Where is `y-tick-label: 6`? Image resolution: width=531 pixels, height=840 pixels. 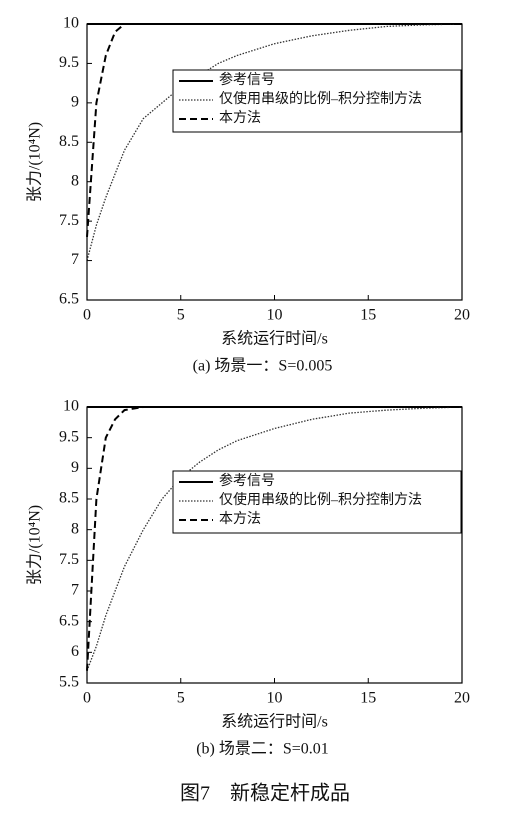 y-tick-label: 6 is located at coordinates (75, 651).